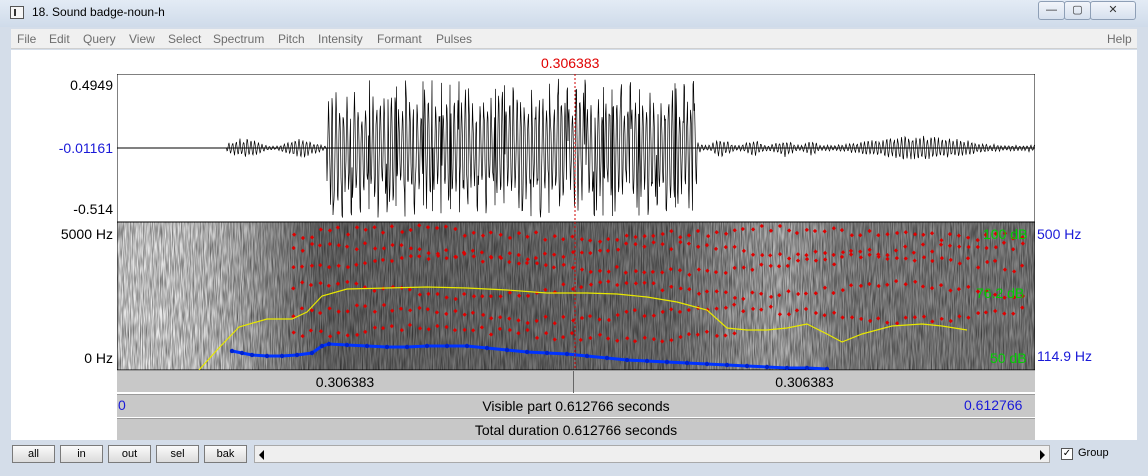 This screenshot has width=1148, height=476. I want to click on group-checkbox: ✓, so click(1067, 454).